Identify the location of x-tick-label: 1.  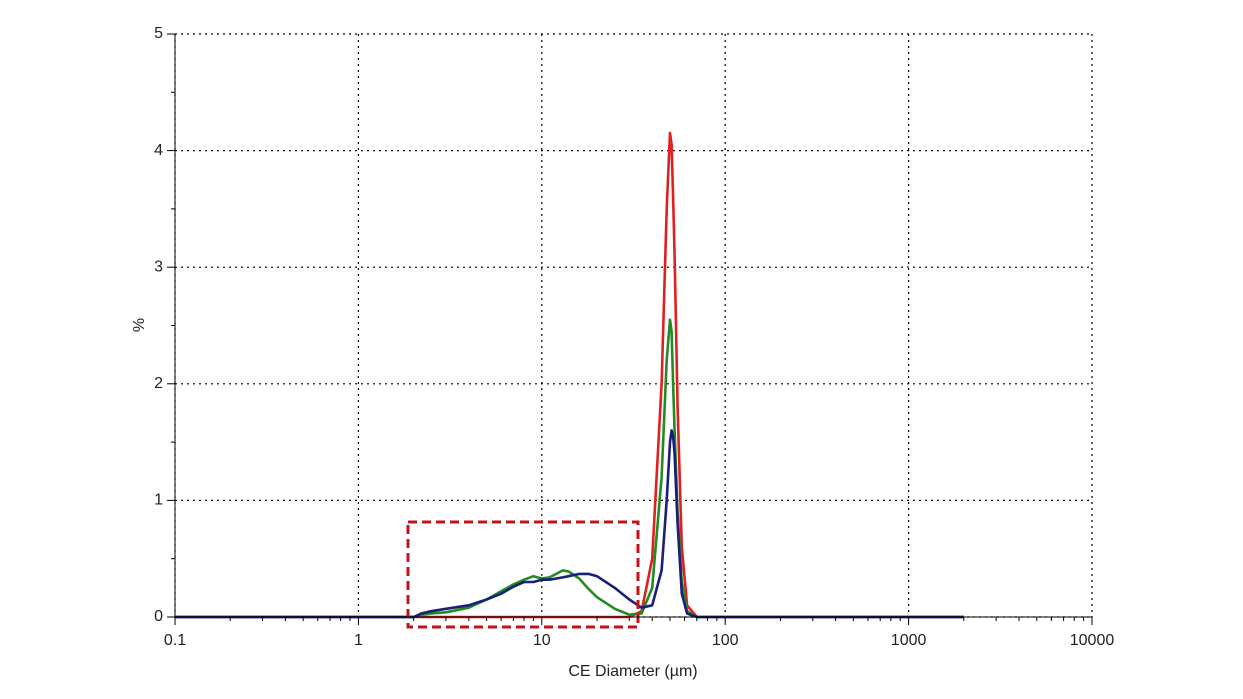
(358, 640).